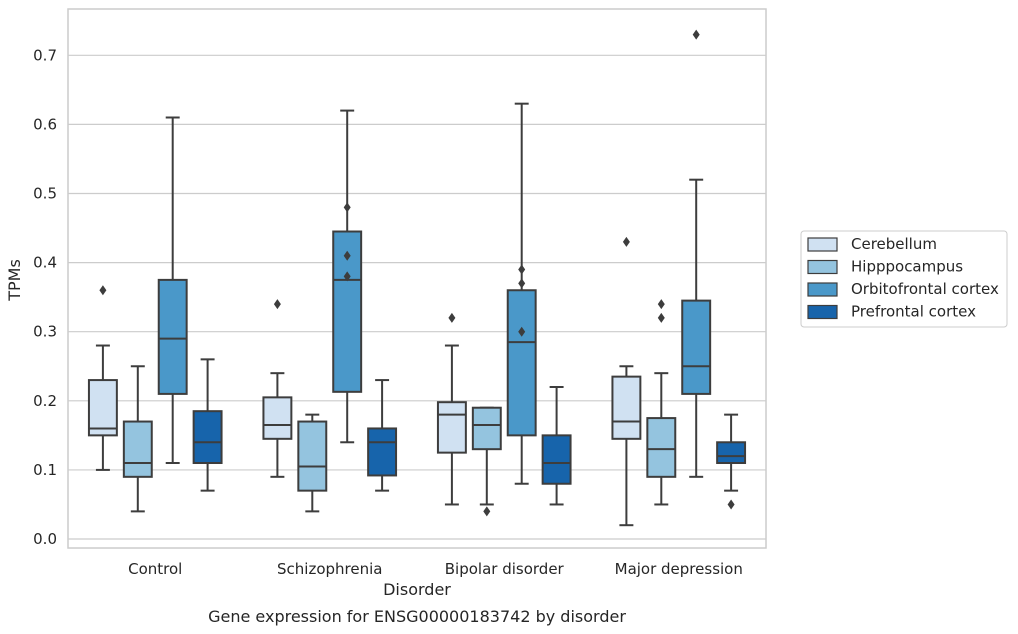 This screenshot has height=634, width=1018. What do you see at coordinates (329, 569) in the screenshot?
I see `x-tick-label: Schizophrenia` at bounding box center [329, 569].